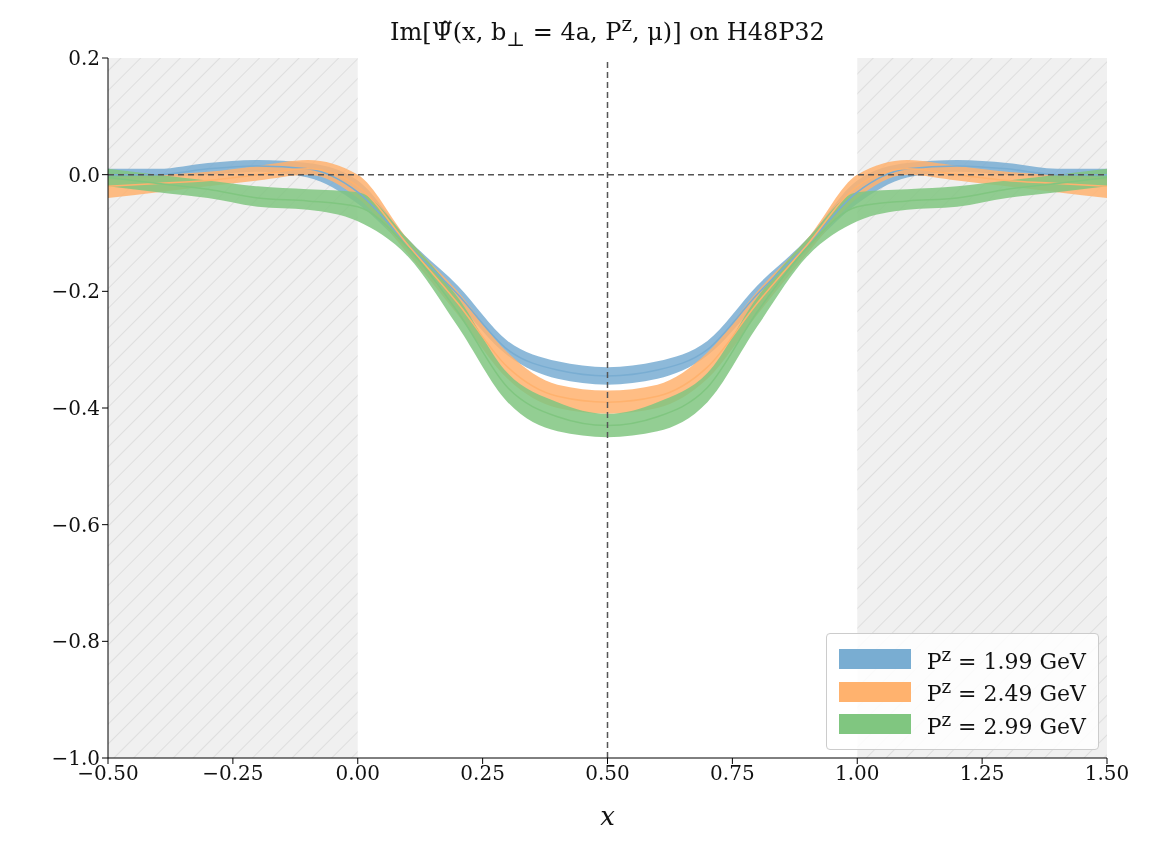 This screenshot has width=1161, height=841. Describe the element at coordinates (607, 816) in the screenshot. I see `x-axis-title: x` at that location.